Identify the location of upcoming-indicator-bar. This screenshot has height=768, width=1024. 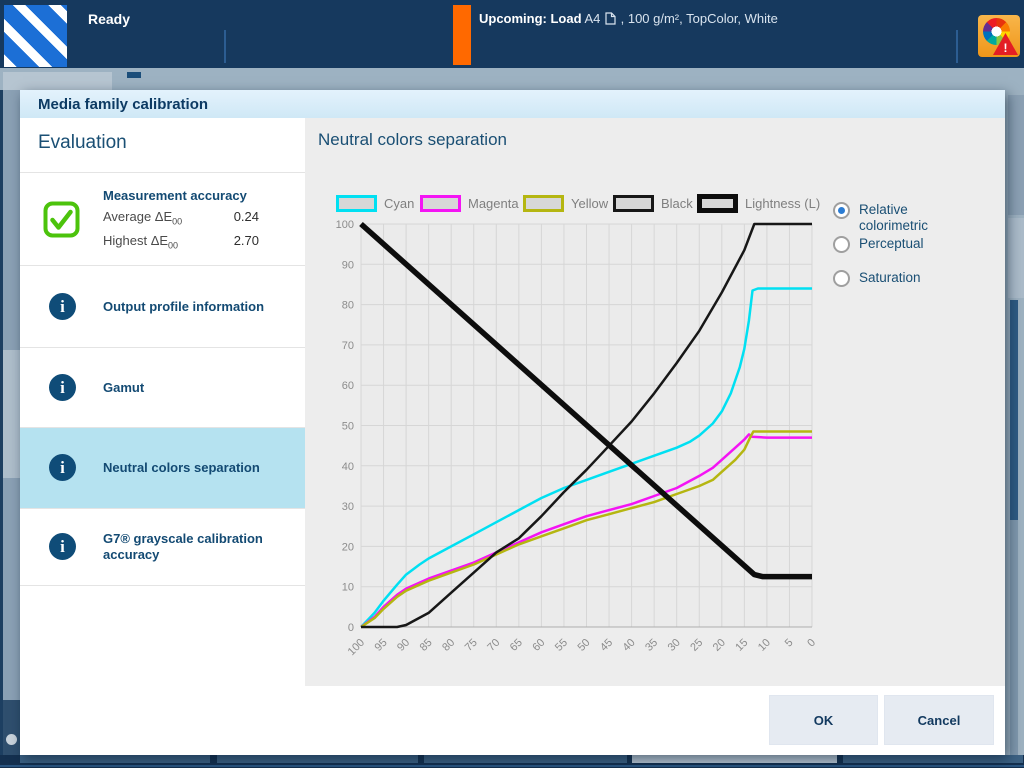
(462, 35).